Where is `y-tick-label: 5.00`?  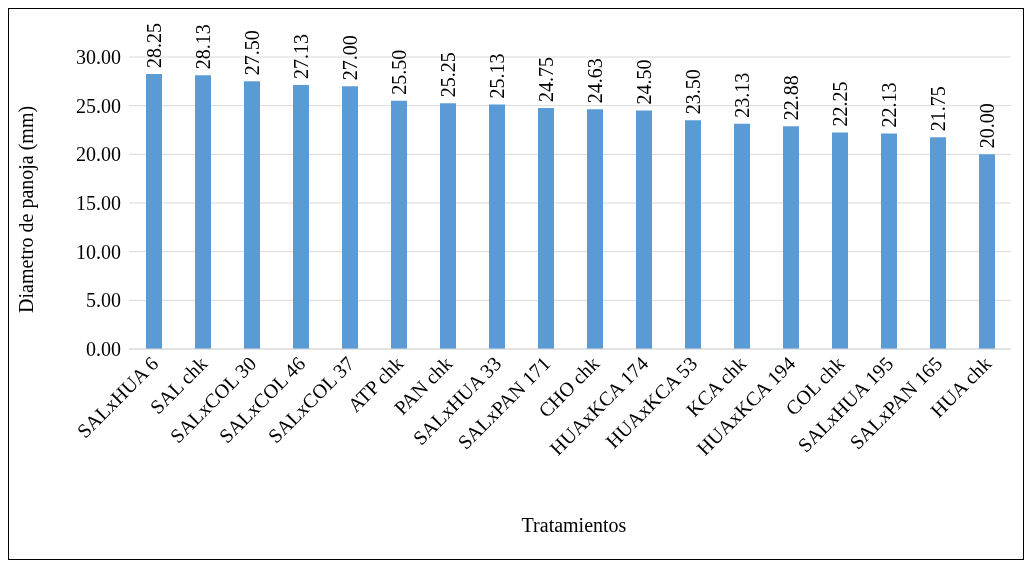
y-tick-label: 5.00 is located at coordinates (103, 300).